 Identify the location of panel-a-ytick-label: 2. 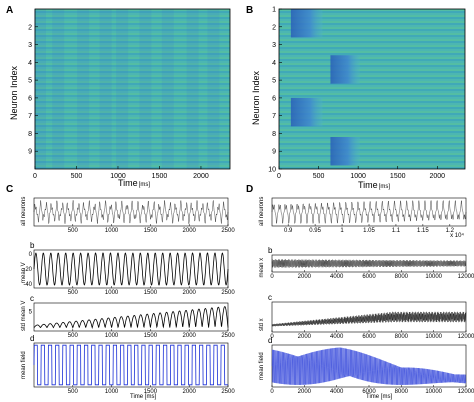
(30, 27).